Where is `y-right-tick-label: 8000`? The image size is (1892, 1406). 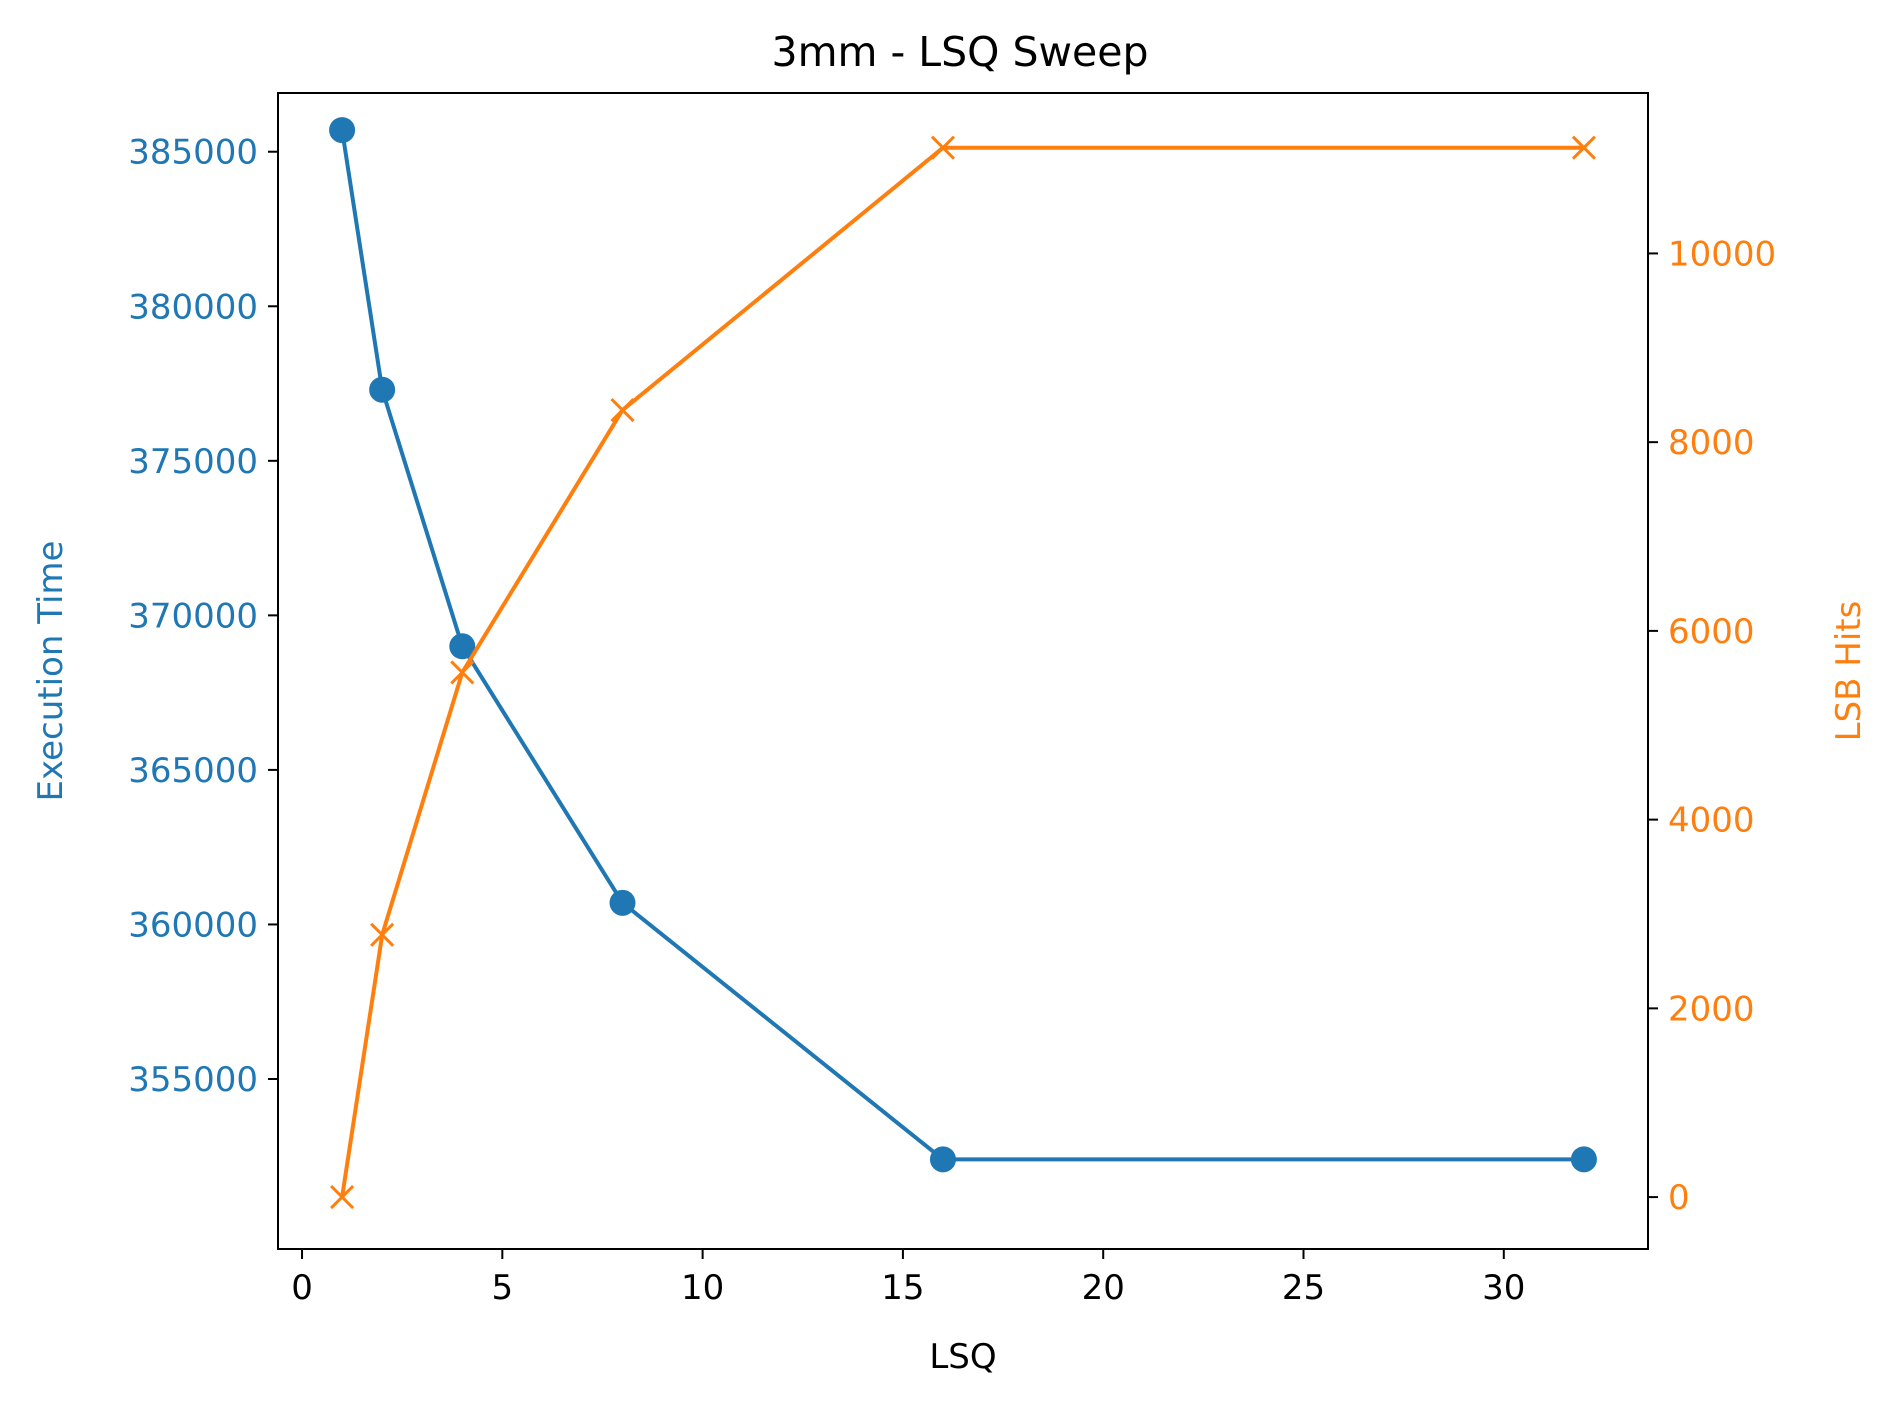
y-right-tick-label: 8000 is located at coordinates (1711, 443).